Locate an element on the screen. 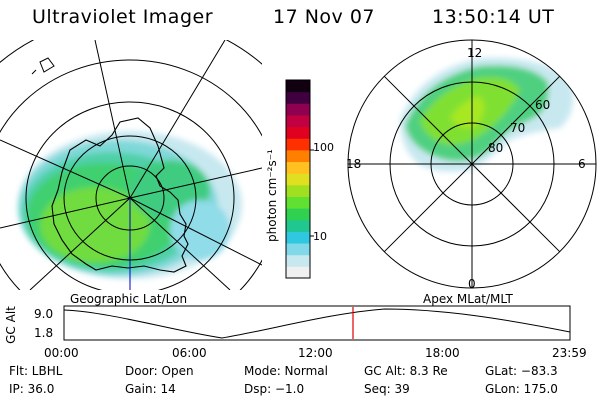 This screenshot has width=600, height=400. left-panel-label: Geographic Lat/Lon is located at coordinates (129, 299).